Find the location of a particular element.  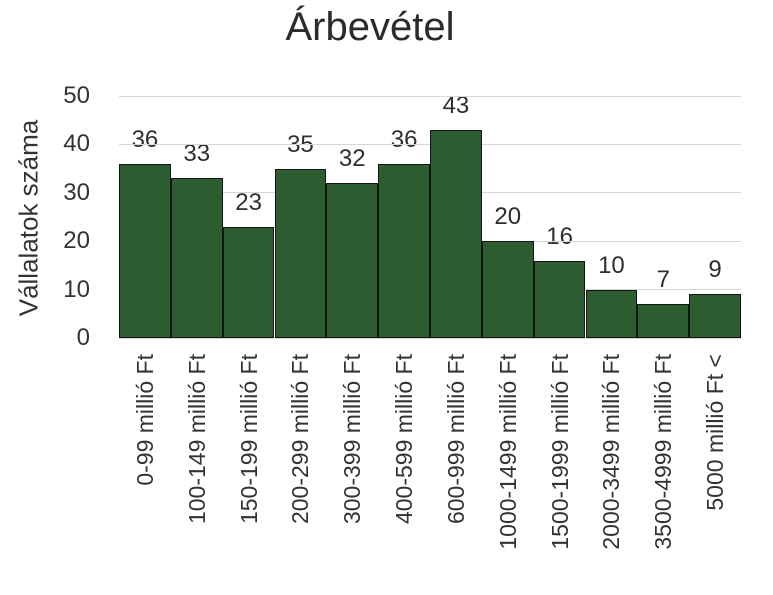

x-tick-label: 600-999 millió Ft is located at coordinates (455, 439).